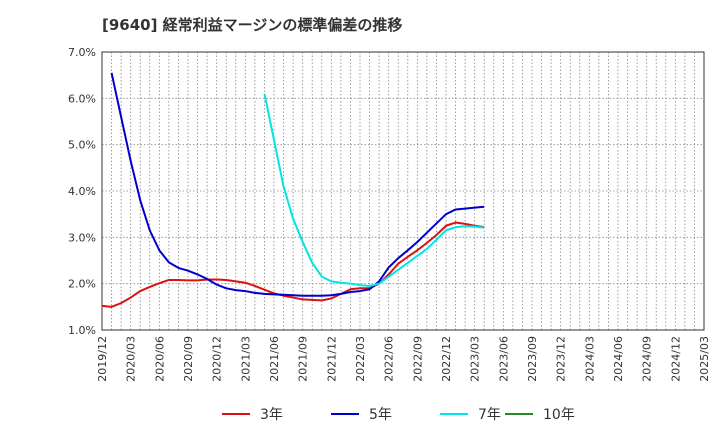 The image size is (720, 440). I want to click on x-tick-label: 2020/12, so click(217, 359).